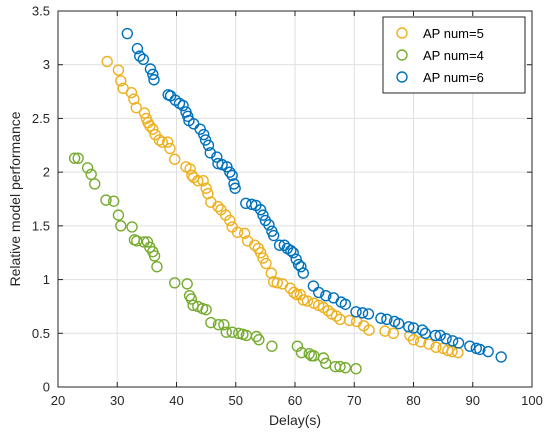 The image size is (550, 437). I want to click on legend-label: AP num=5, so click(453, 33).